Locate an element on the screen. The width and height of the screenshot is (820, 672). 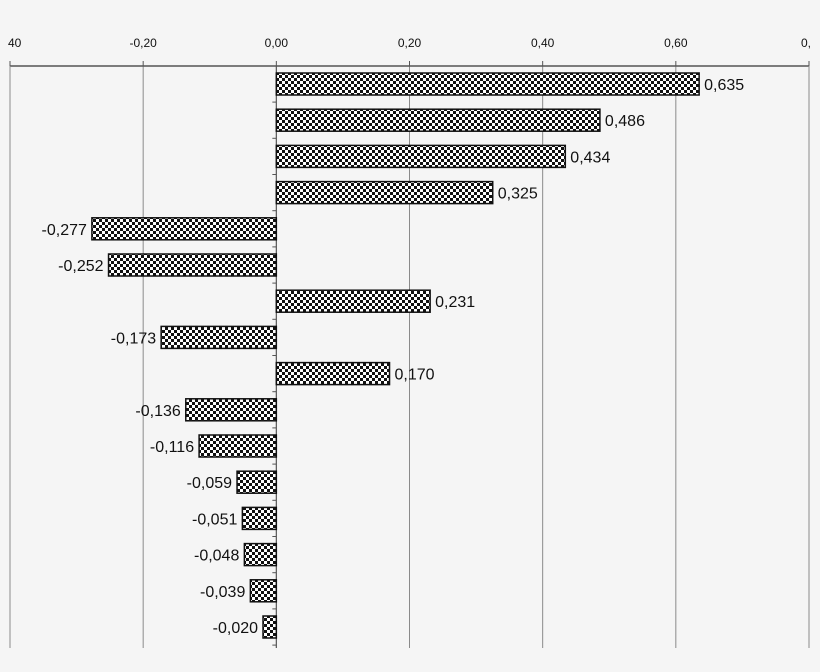
data-label: 0,231 is located at coordinates (455, 302).